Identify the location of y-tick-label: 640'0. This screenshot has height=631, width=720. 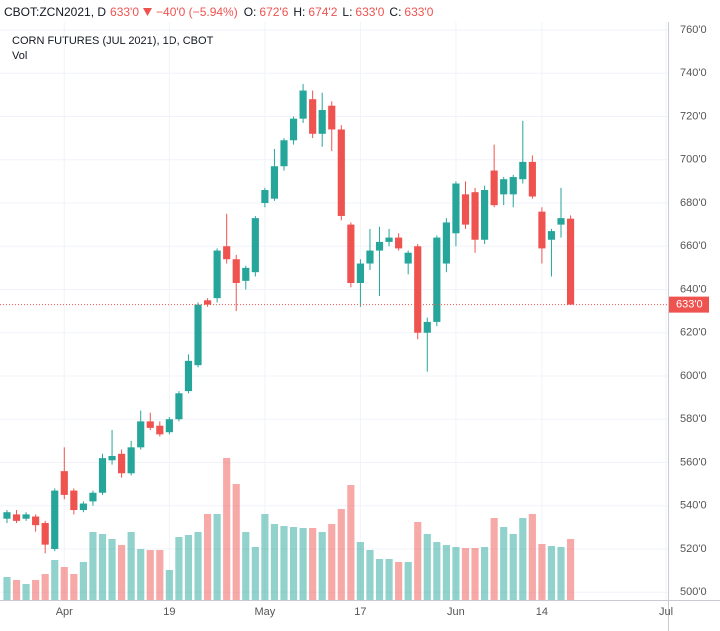
(693, 289).